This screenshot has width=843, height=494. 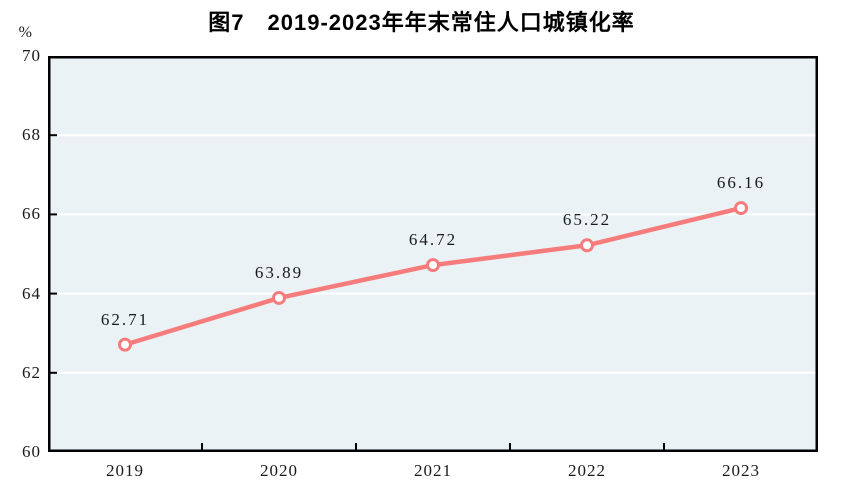 What do you see at coordinates (587, 245) in the screenshot?
I see `data-point-marker-2022` at bounding box center [587, 245].